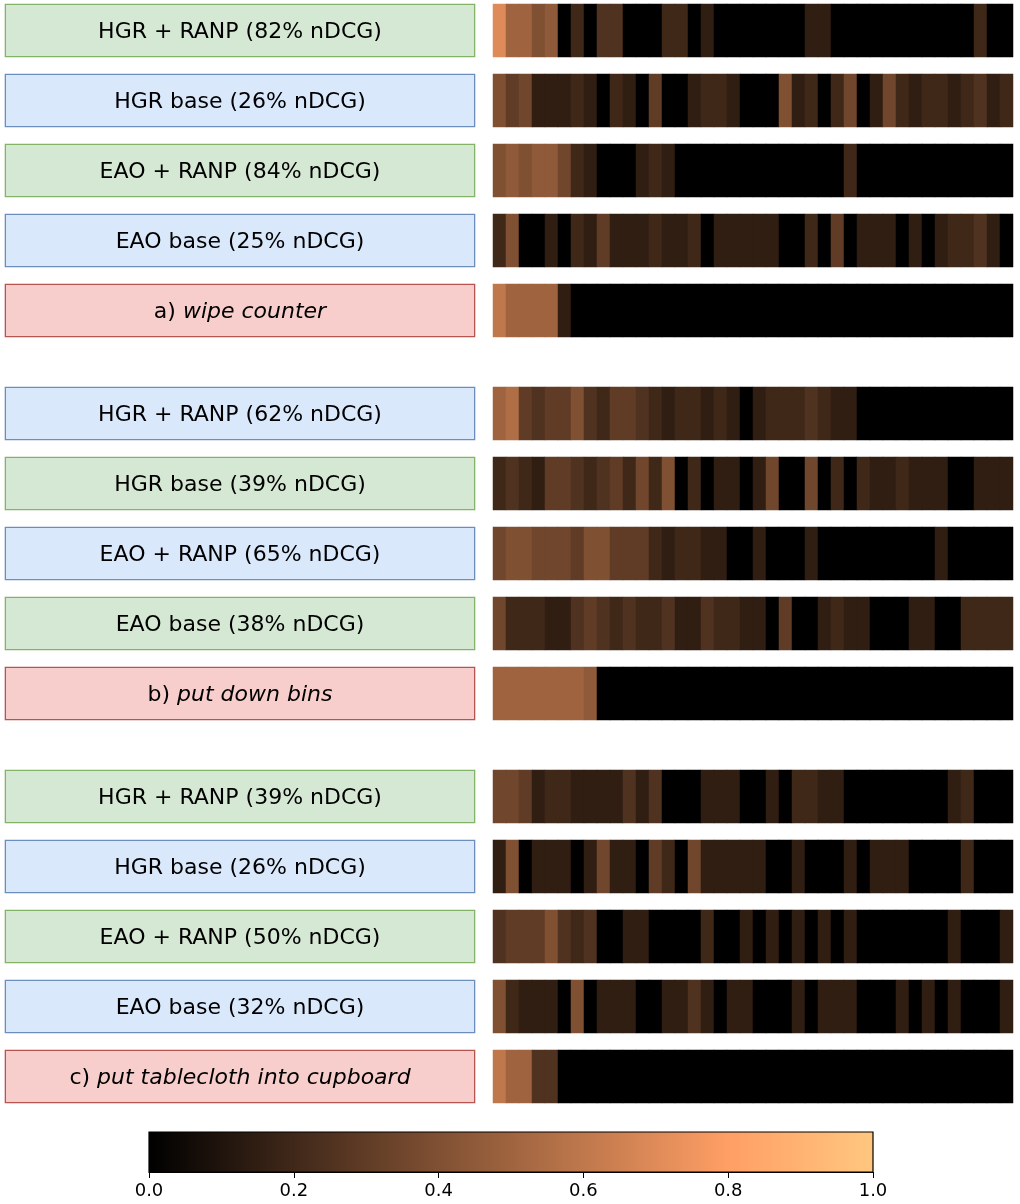 This screenshot has width=1020, height=1204. What do you see at coordinates (240, 240) in the screenshot?
I see `y-tick-label: EAO base (25% nDCG)` at bounding box center [240, 240].